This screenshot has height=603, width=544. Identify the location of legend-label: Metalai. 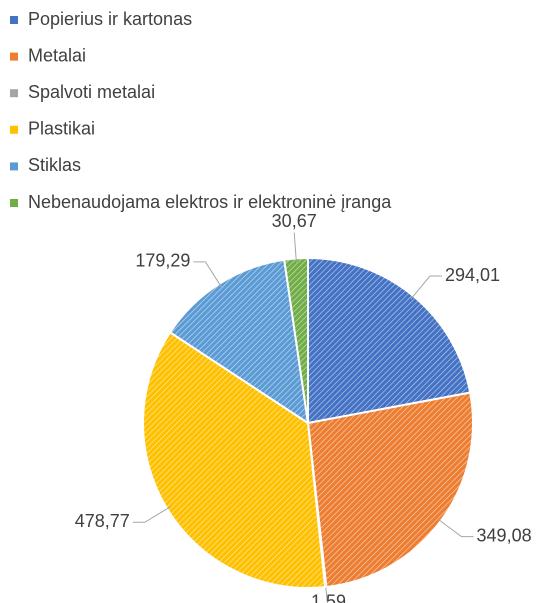
(57, 55).